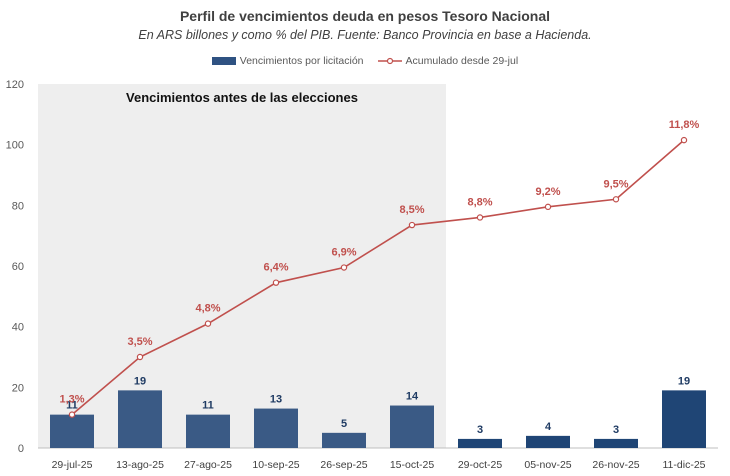 The width and height of the screenshot is (730, 476). What do you see at coordinates (411, 210) in the screenshot?
I see `line-value-label: 8,5%` at bounding box center [411, 210].